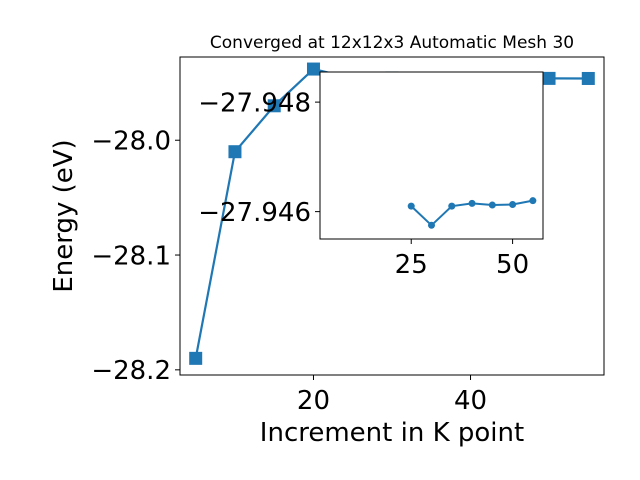 The width and height of the screenshot is (640, 480). What do you see at coordinates (411, 265) in the screenshot?
I see `x-tick-label: 25` at bounding box center [411, 265].